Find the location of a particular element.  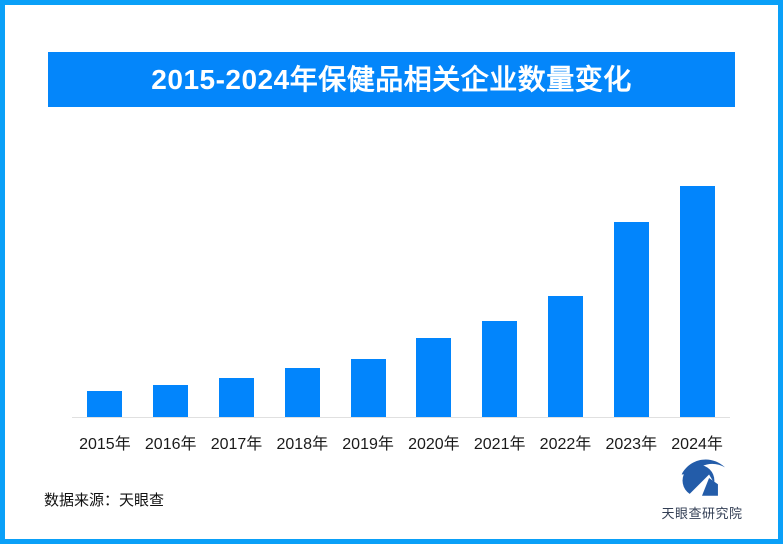

x-axis-label-2017年: 2017年 is located at coordinates (236, 444).